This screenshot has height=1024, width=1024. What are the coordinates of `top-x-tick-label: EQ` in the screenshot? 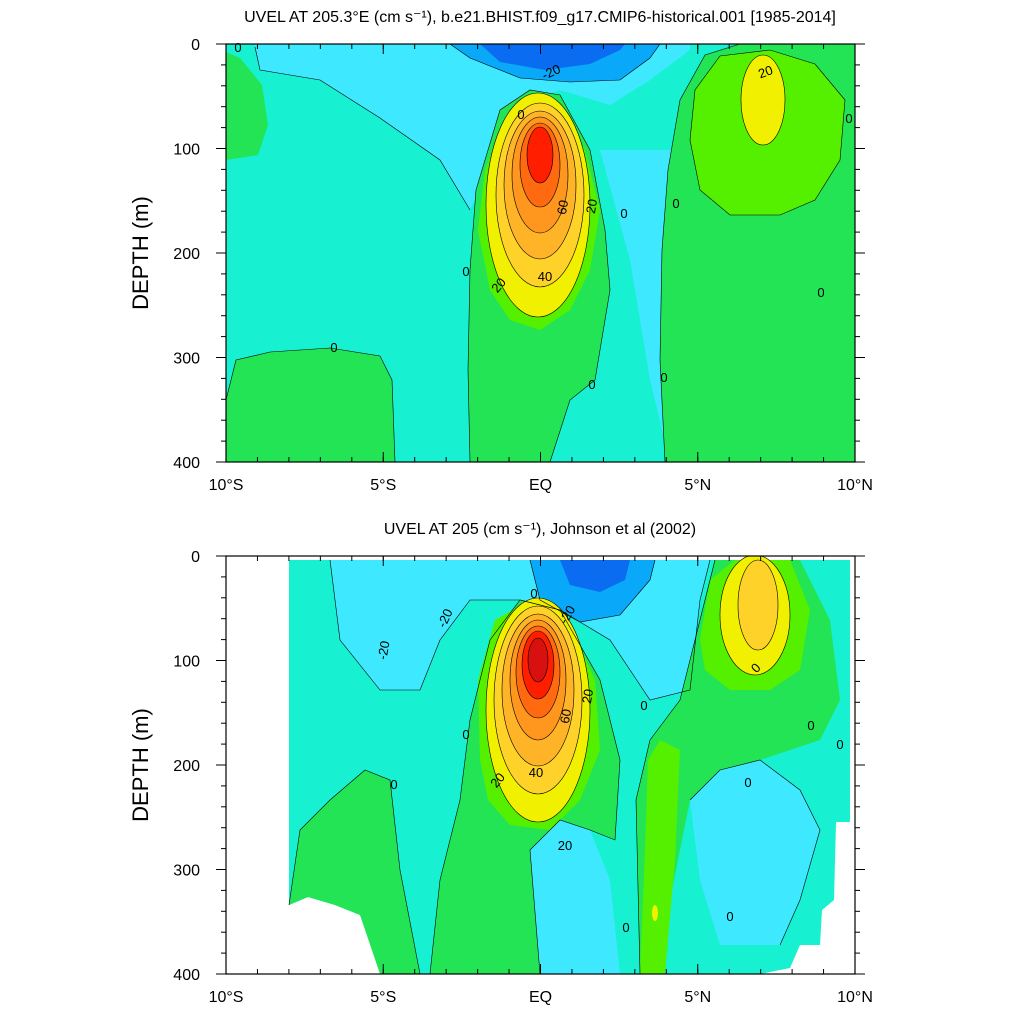 It's located at (540, 485).